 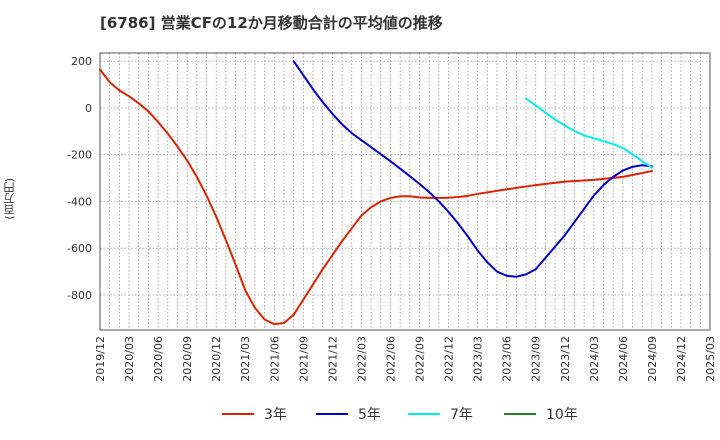 What do you see at coordinates (187, 359) in the screenshot?
I see `x-tick-label: 2020/09` at bounding box center [187, 359].